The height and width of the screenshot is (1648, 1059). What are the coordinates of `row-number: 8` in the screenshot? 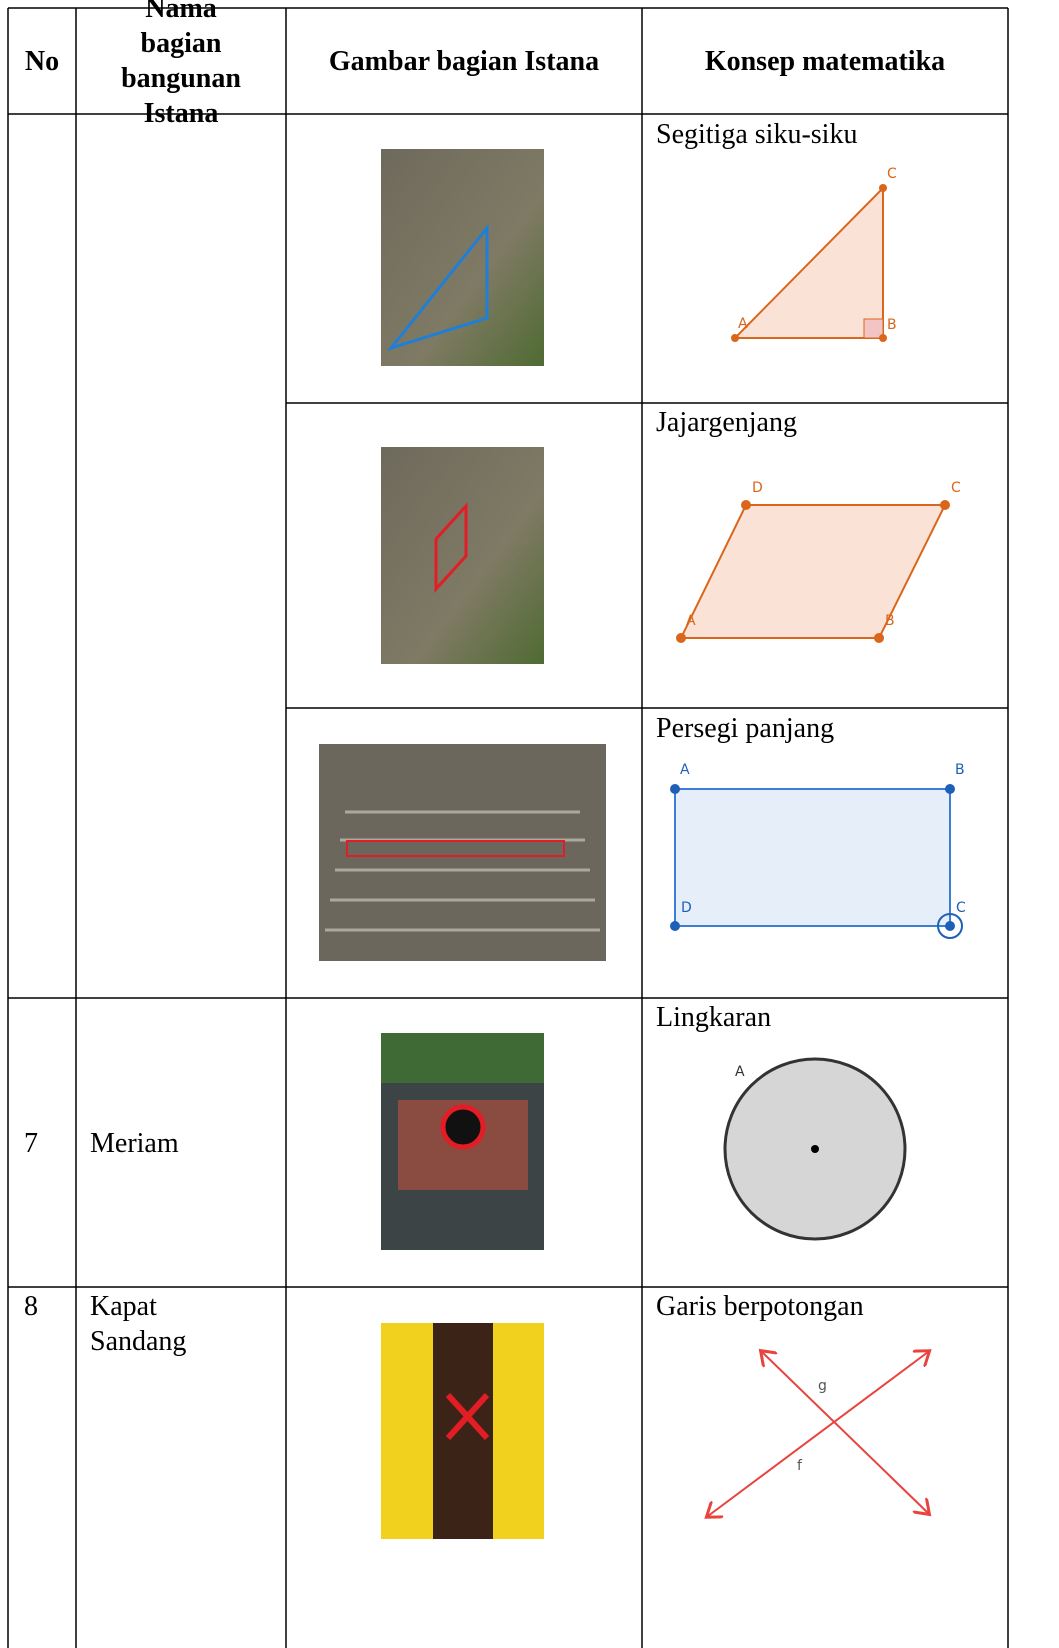 It's located at (31, 1306).